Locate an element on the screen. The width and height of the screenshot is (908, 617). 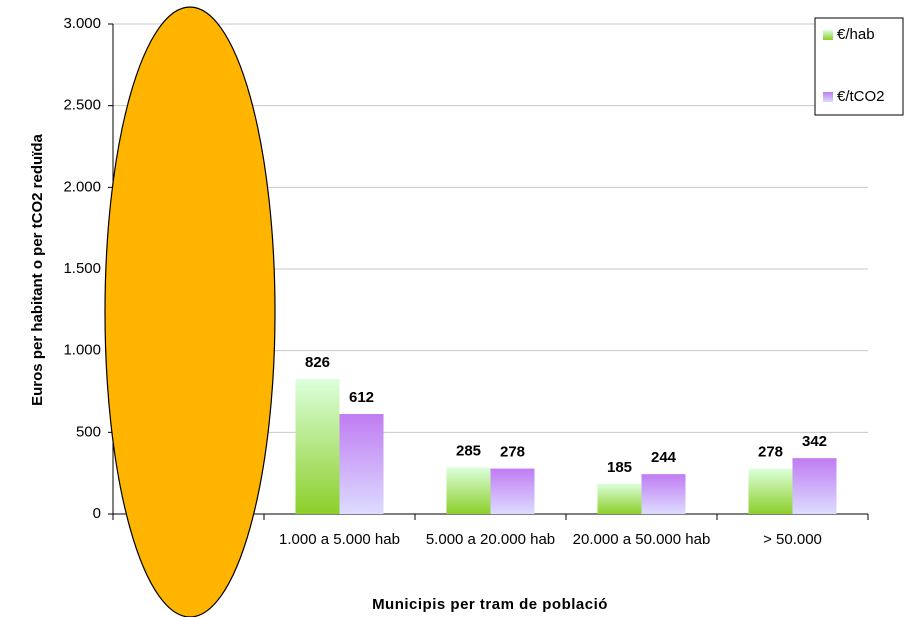
y-tick-label: 2.000 is located at coordinates (82, 186).